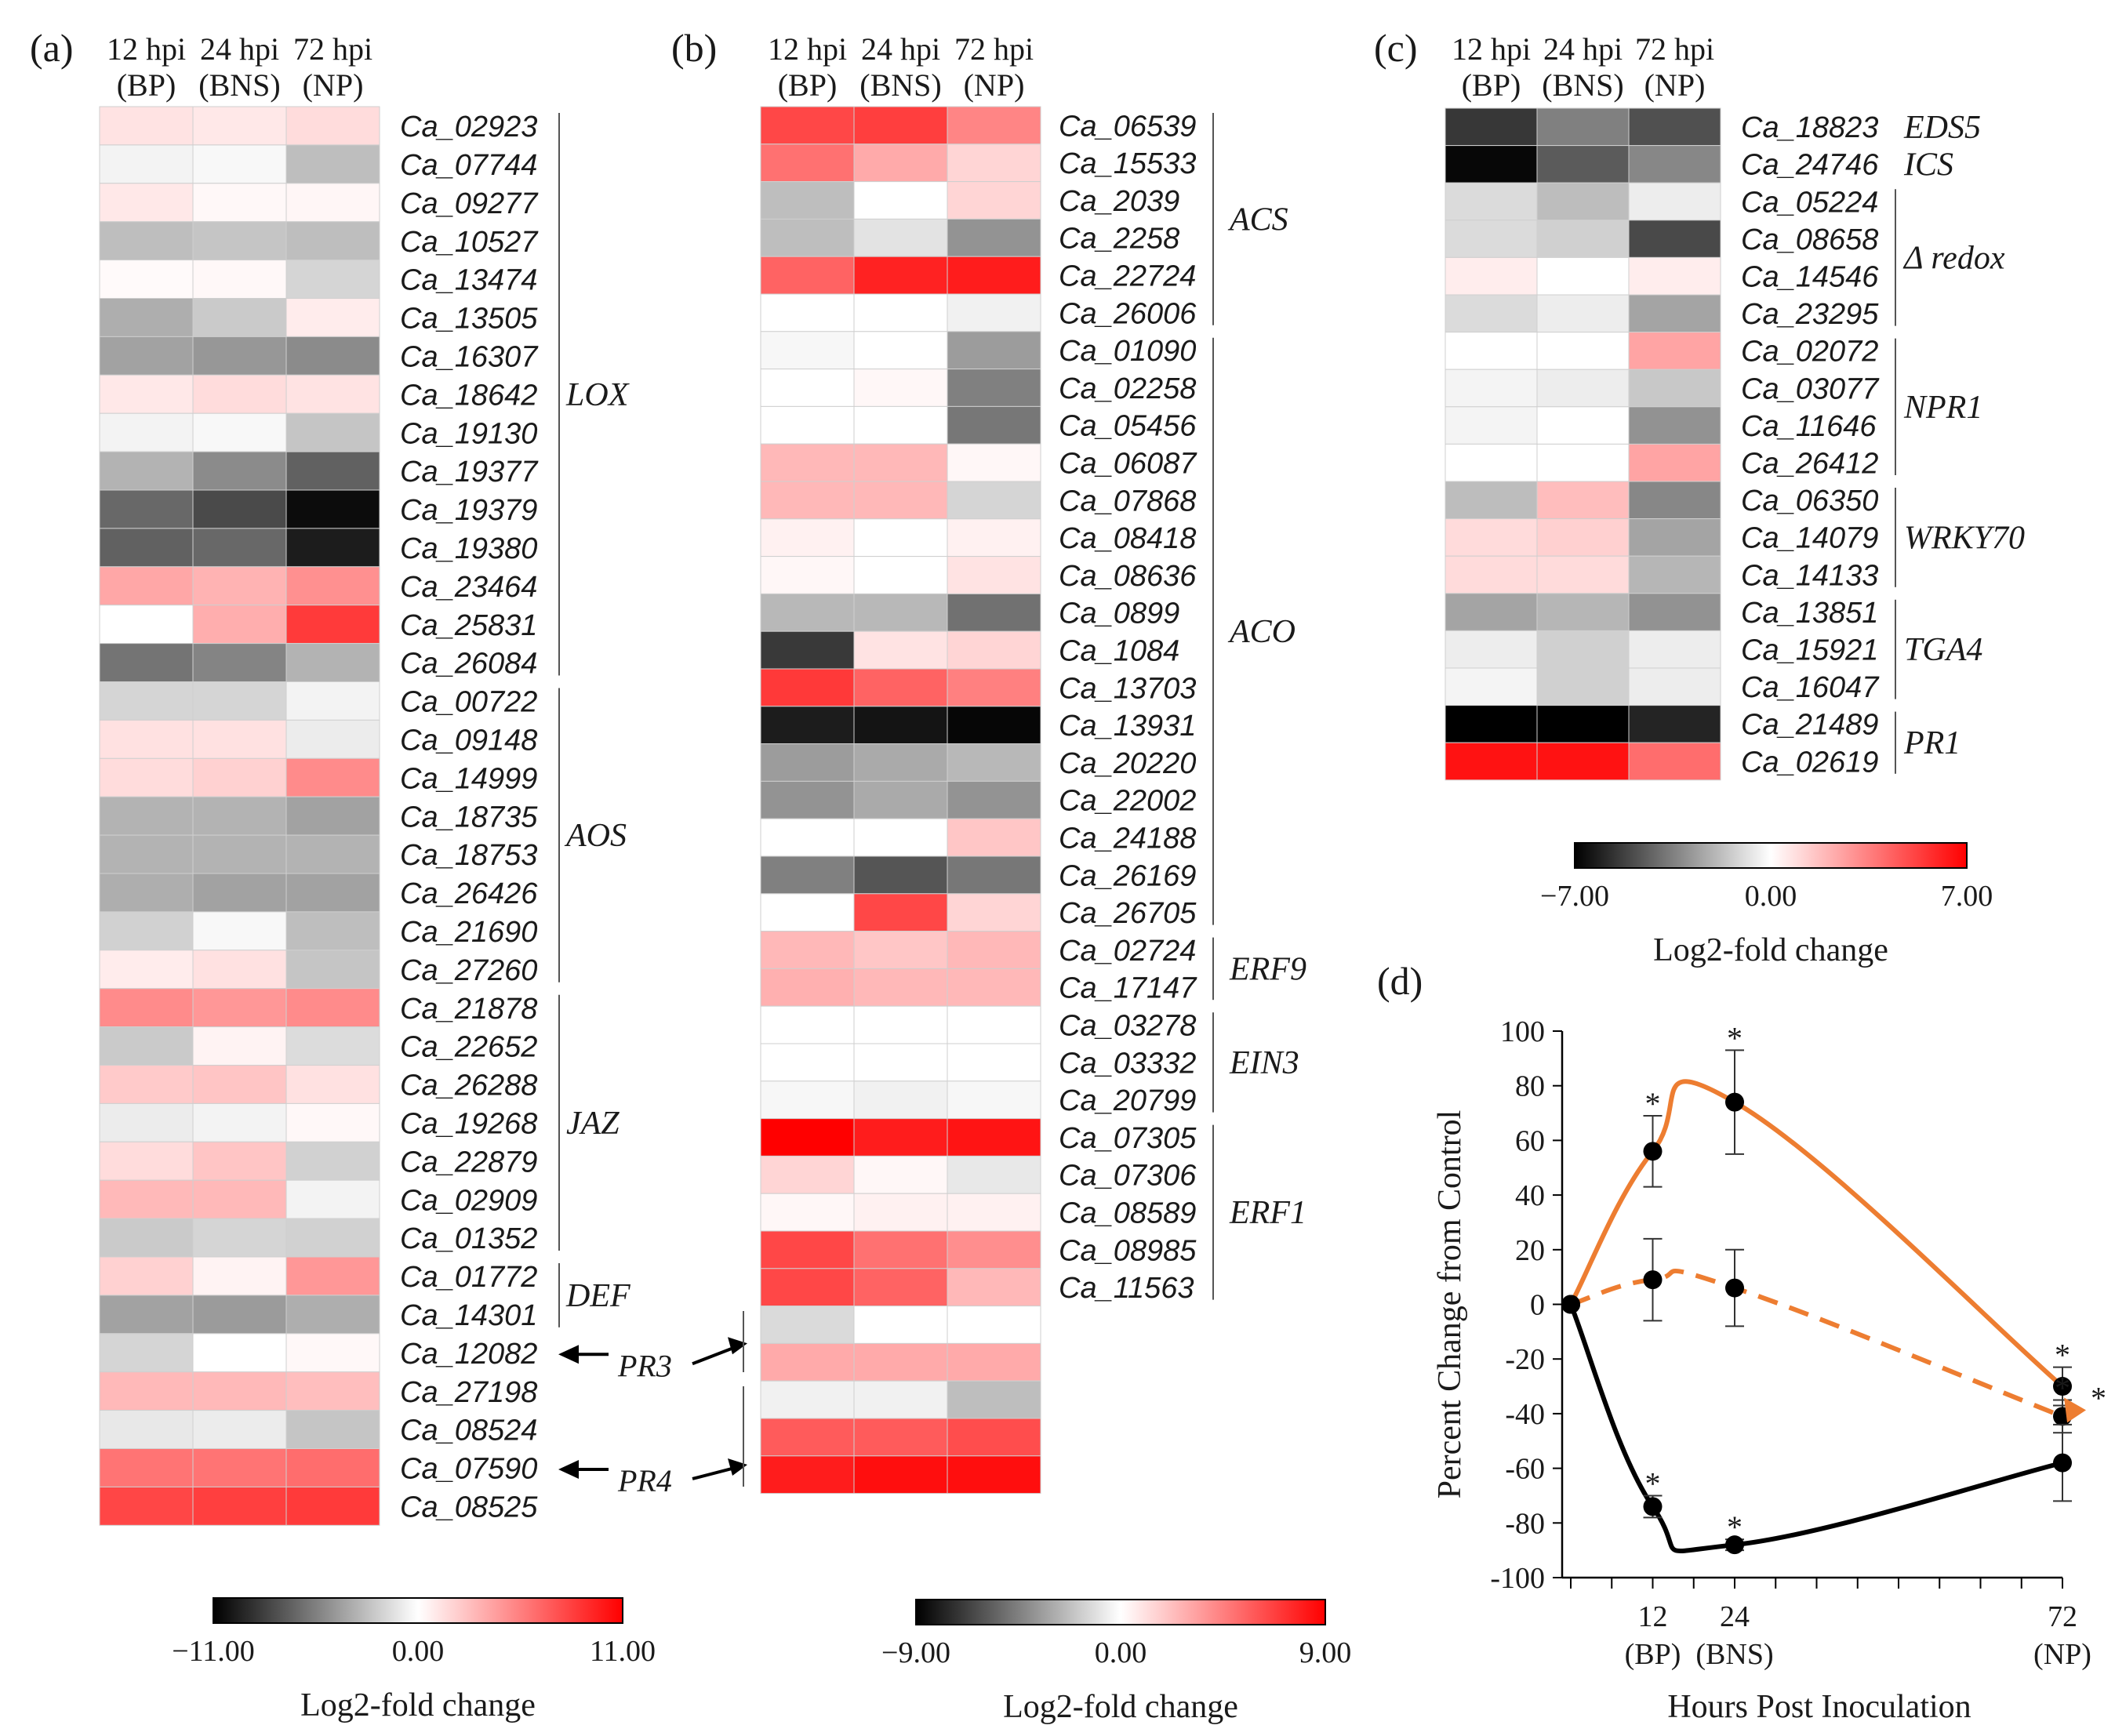 This screenshot has height=1736, width=2115. What do you see at coordinates (1522, 1031) in the screenshot?
I see `y-tick-label: 100` at bounding box center [1522, 1031].